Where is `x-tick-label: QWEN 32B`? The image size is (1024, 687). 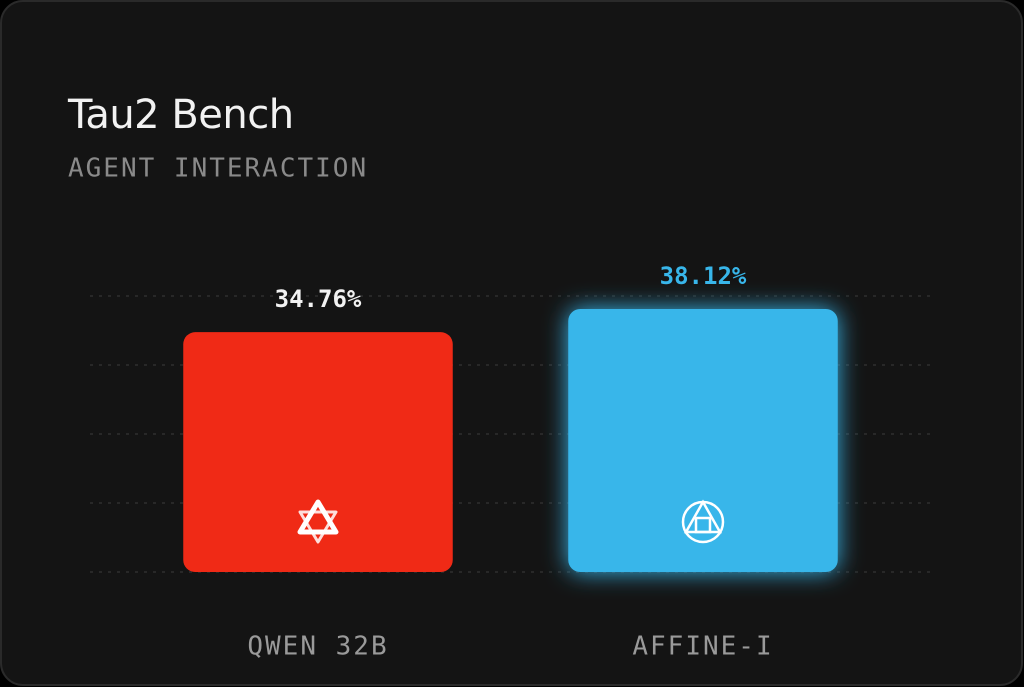
x-tick-label: QWEN 32B is located at coordinates (317, 647).